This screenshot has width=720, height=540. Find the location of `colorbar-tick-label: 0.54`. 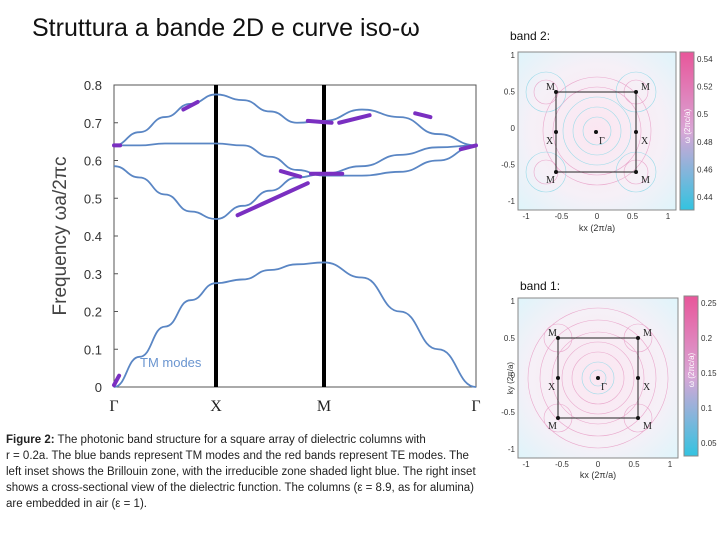

colorbar-tick-label: 0.54 is located at coordinates (705, 59).